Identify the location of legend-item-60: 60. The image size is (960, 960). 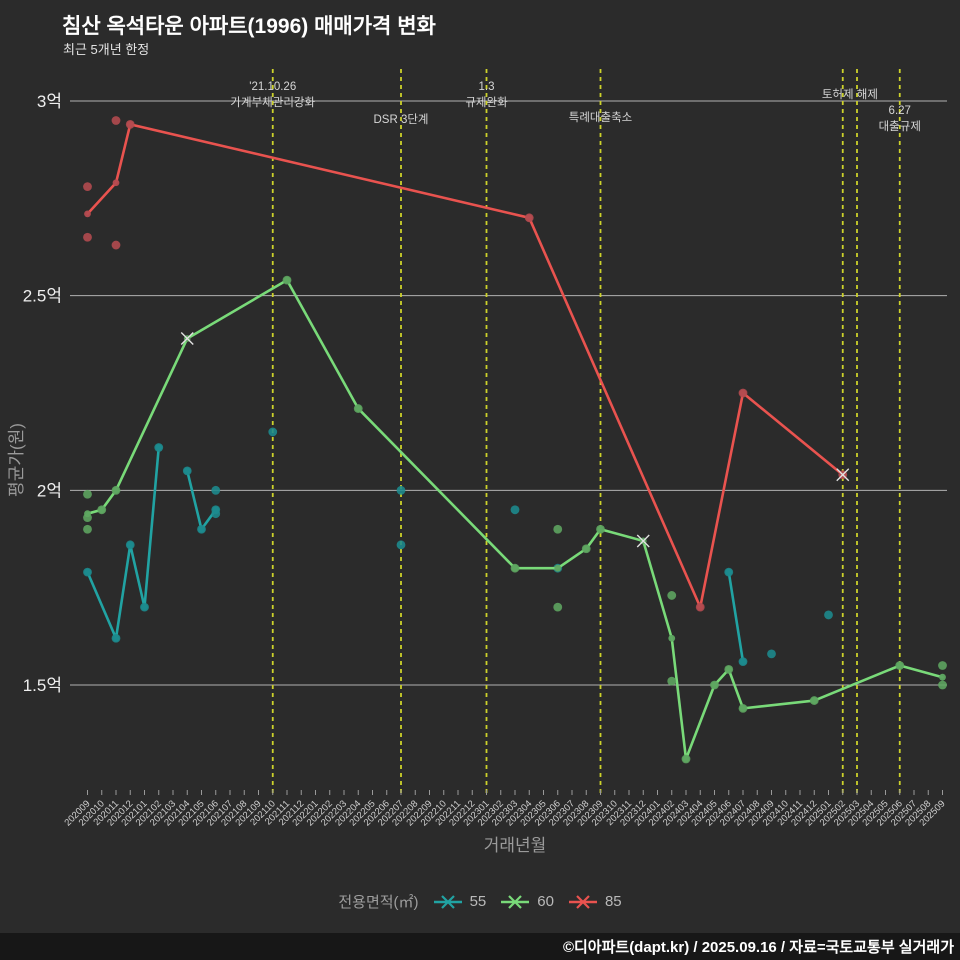
(527, 901).